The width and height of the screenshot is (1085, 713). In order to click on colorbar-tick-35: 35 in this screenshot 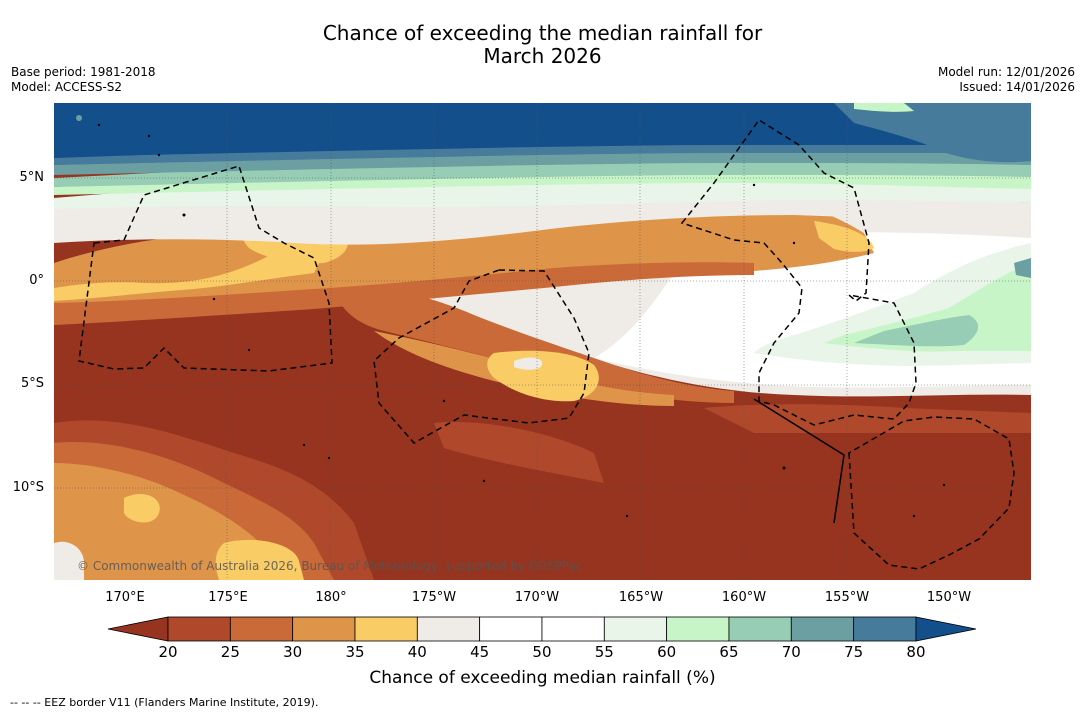, I will do `click(355, 652)`.